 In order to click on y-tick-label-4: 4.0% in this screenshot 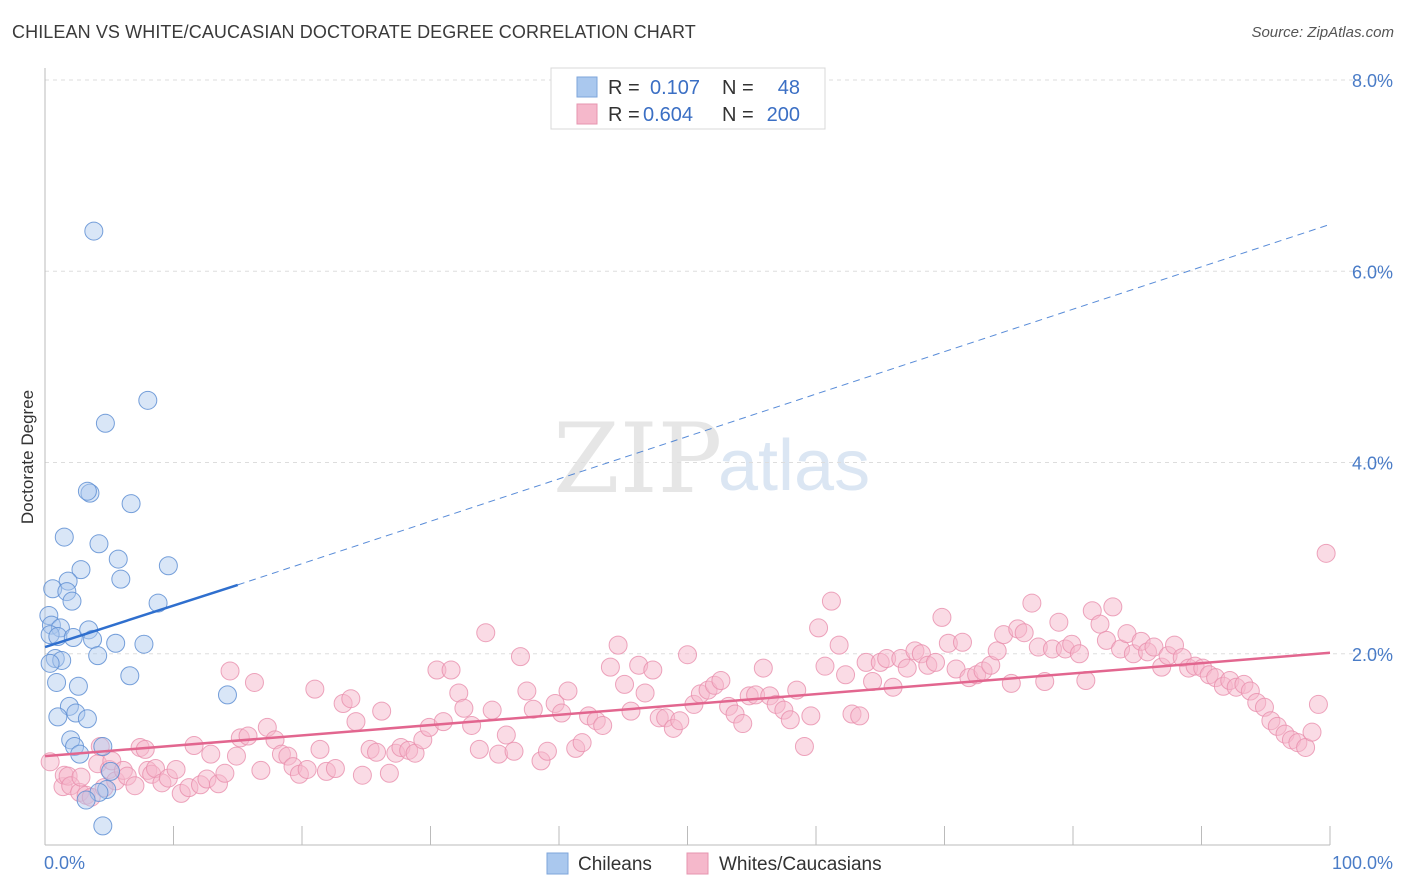, I will do `click(1372, 464)`.